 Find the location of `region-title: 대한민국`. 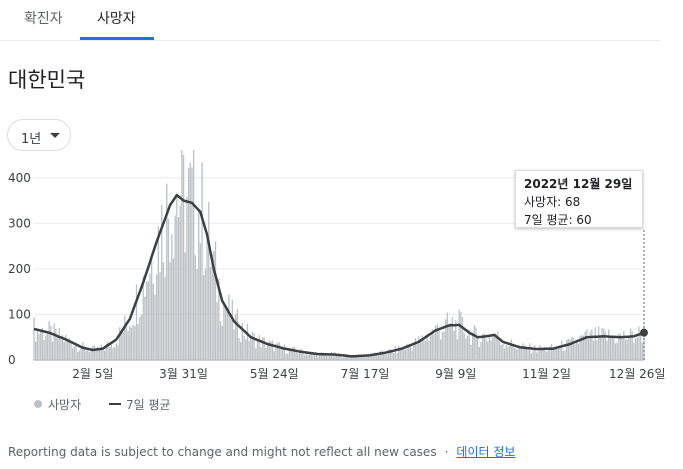

region-title: 대한민국 is located at coordinates (47, 80).